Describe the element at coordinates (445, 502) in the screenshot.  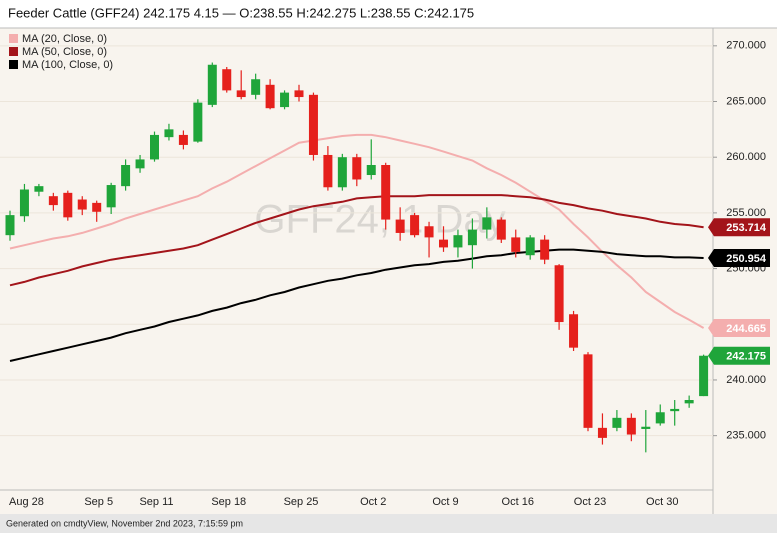
I see `x-tick-label: Oct 9` at that location.